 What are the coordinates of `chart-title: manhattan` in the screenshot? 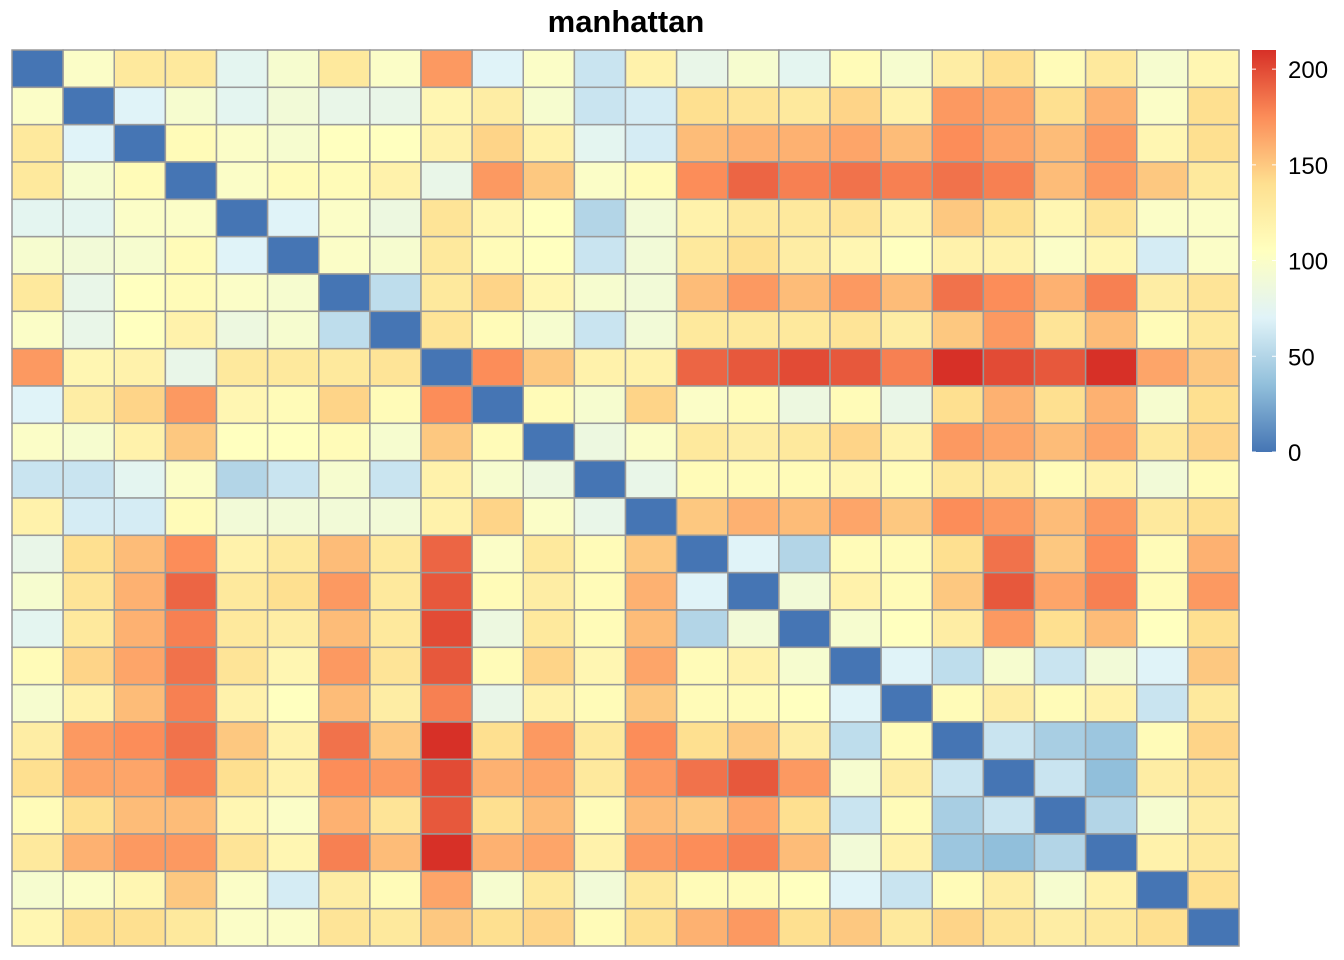 It's located at (626, 21).